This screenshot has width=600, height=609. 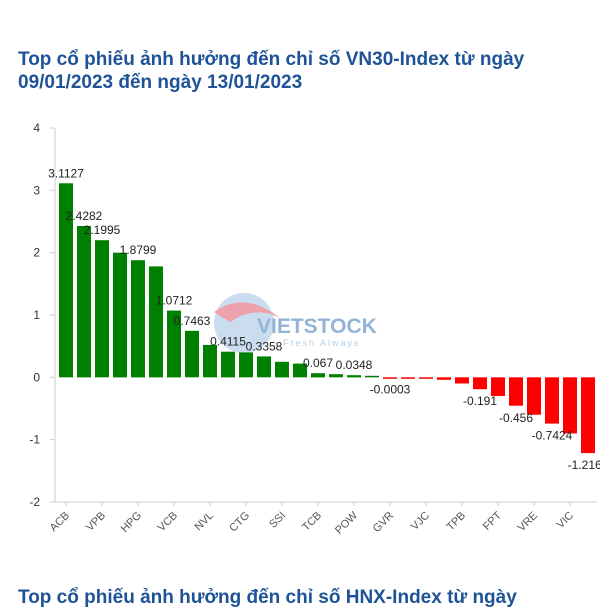 What do you see at coordinates (322, 343) in the screenshot?
I see `watermark-tagline: Fresh Always` at bounding box center [322, 343].